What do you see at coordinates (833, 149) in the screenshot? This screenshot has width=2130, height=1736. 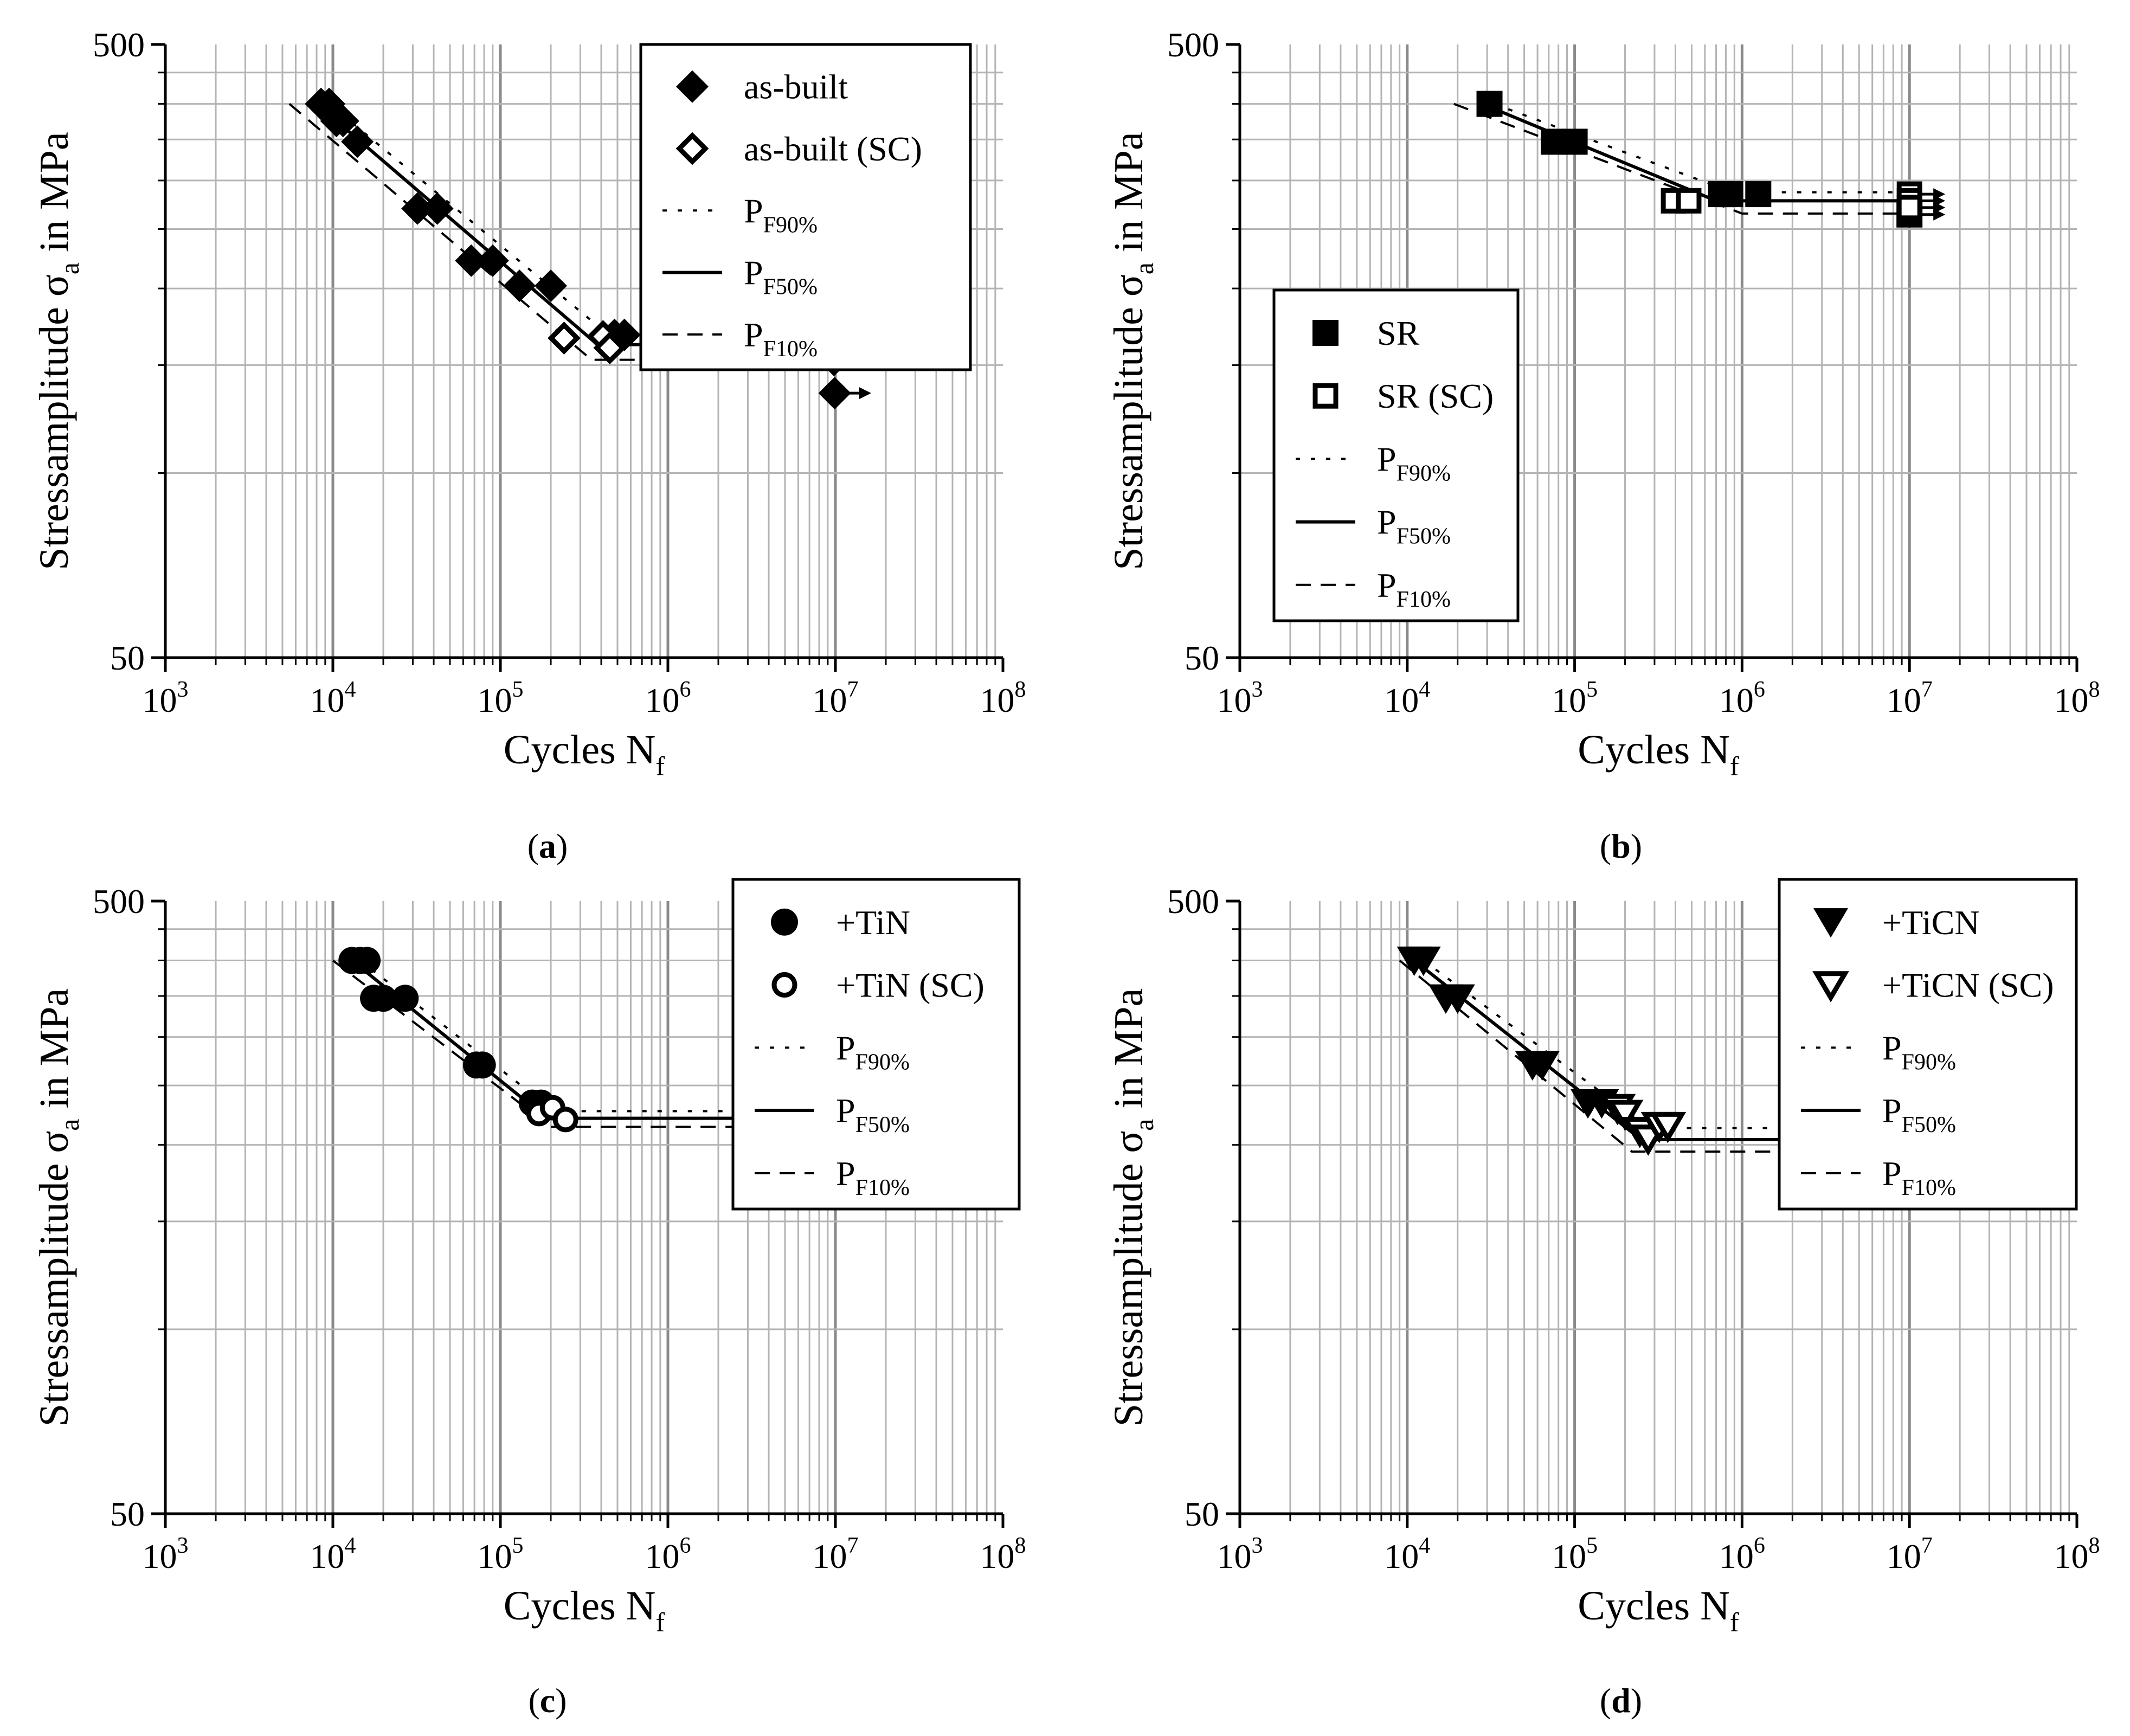 I see `legend-label: as-built (SC)` at bounding box center [833, 149].